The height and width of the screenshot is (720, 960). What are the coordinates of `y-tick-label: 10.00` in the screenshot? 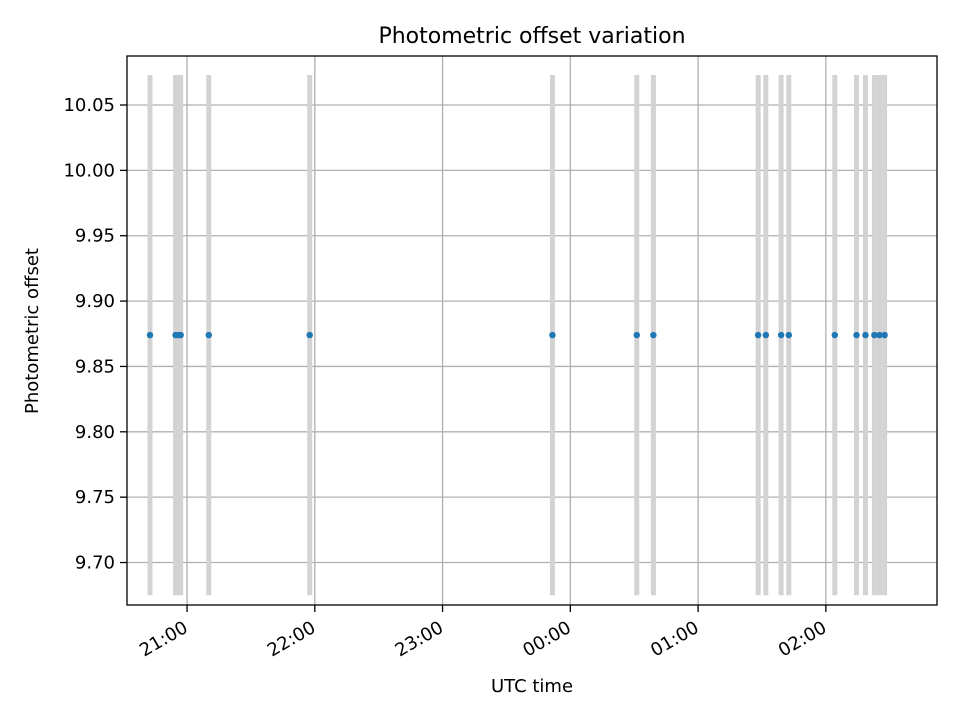 It's located at (89, 170).